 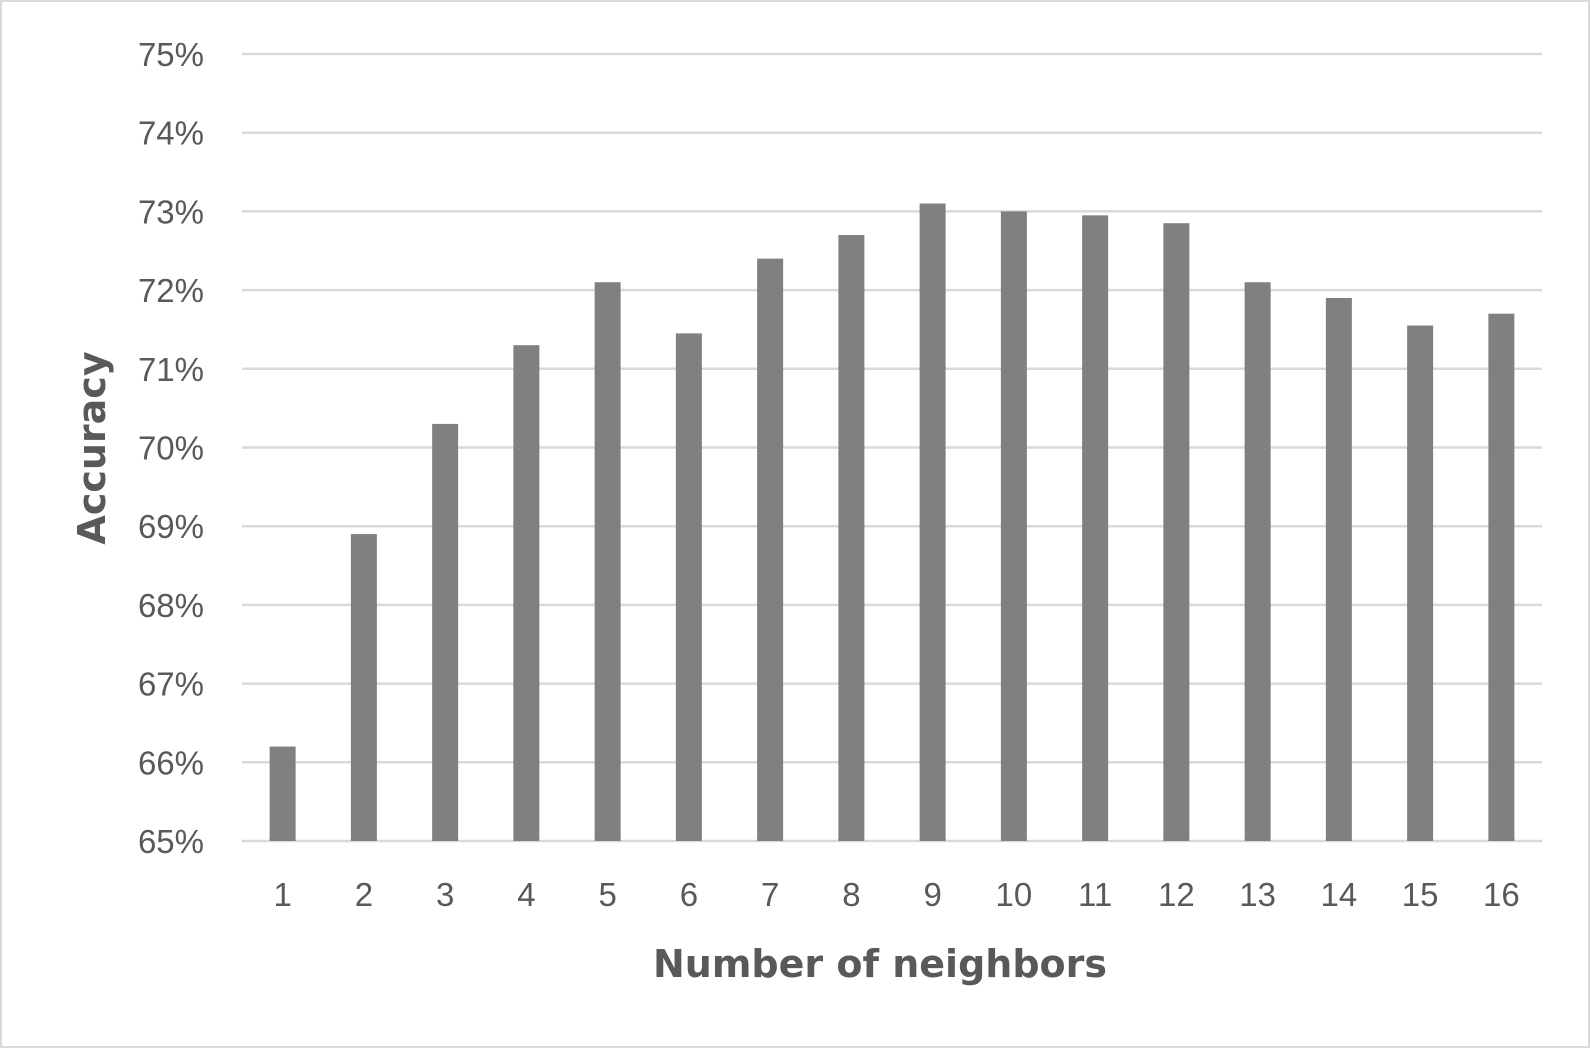 What do you see at coordinates (171, 369) in the screenshot?
I see `y-tick-label: 71%` at bounding box center [171, 369].